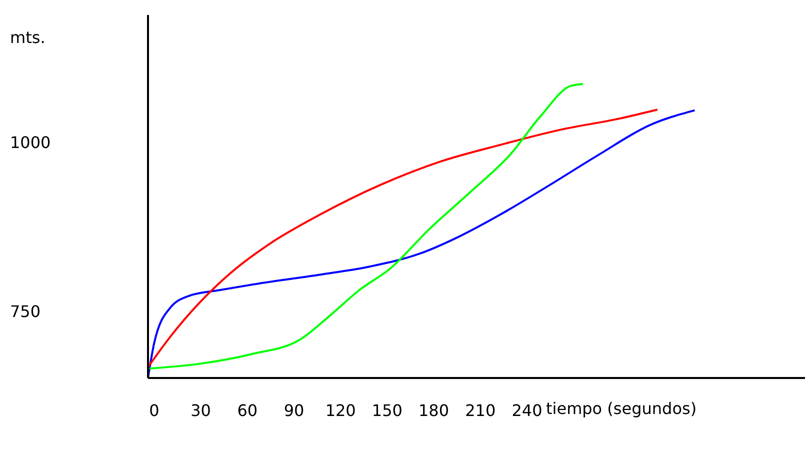  Describe the element at coordinates (247, 410) in the screenshot. I see `x-tick-label: 60` at that location.